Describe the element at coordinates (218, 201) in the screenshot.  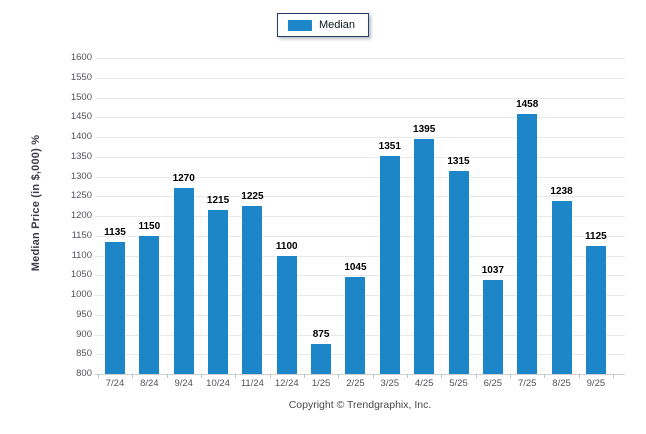
I see `bar-value-label: 1215` at that location.